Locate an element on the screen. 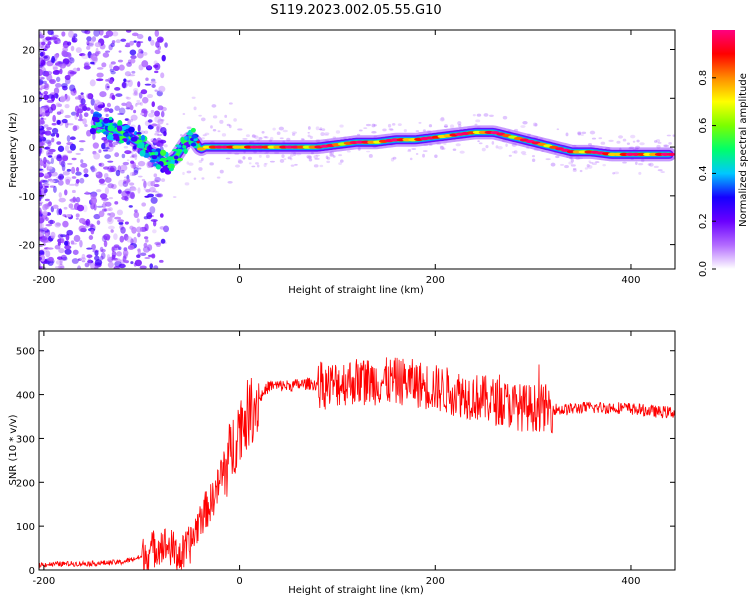 This screenshot has height=600, width=750. y-tick-label: 0 is located at coordinates (32, 148).